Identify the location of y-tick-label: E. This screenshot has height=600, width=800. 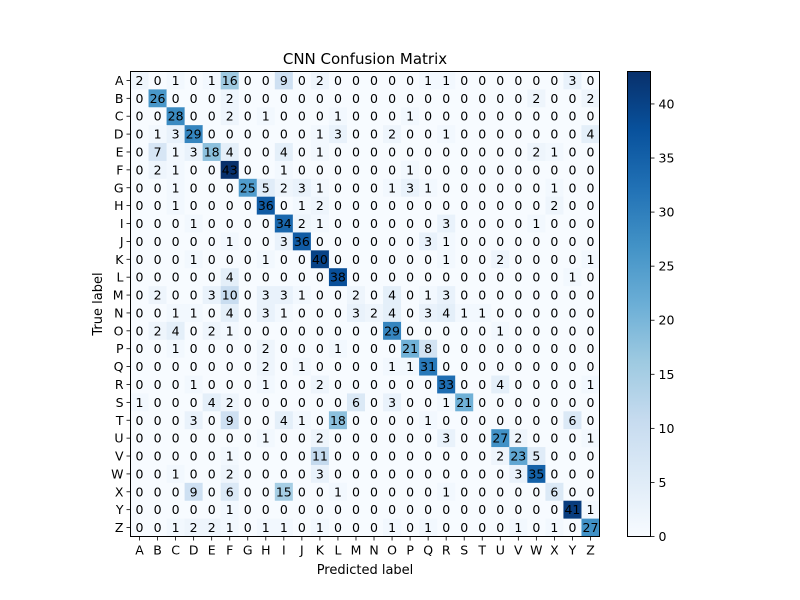
(120, 151).